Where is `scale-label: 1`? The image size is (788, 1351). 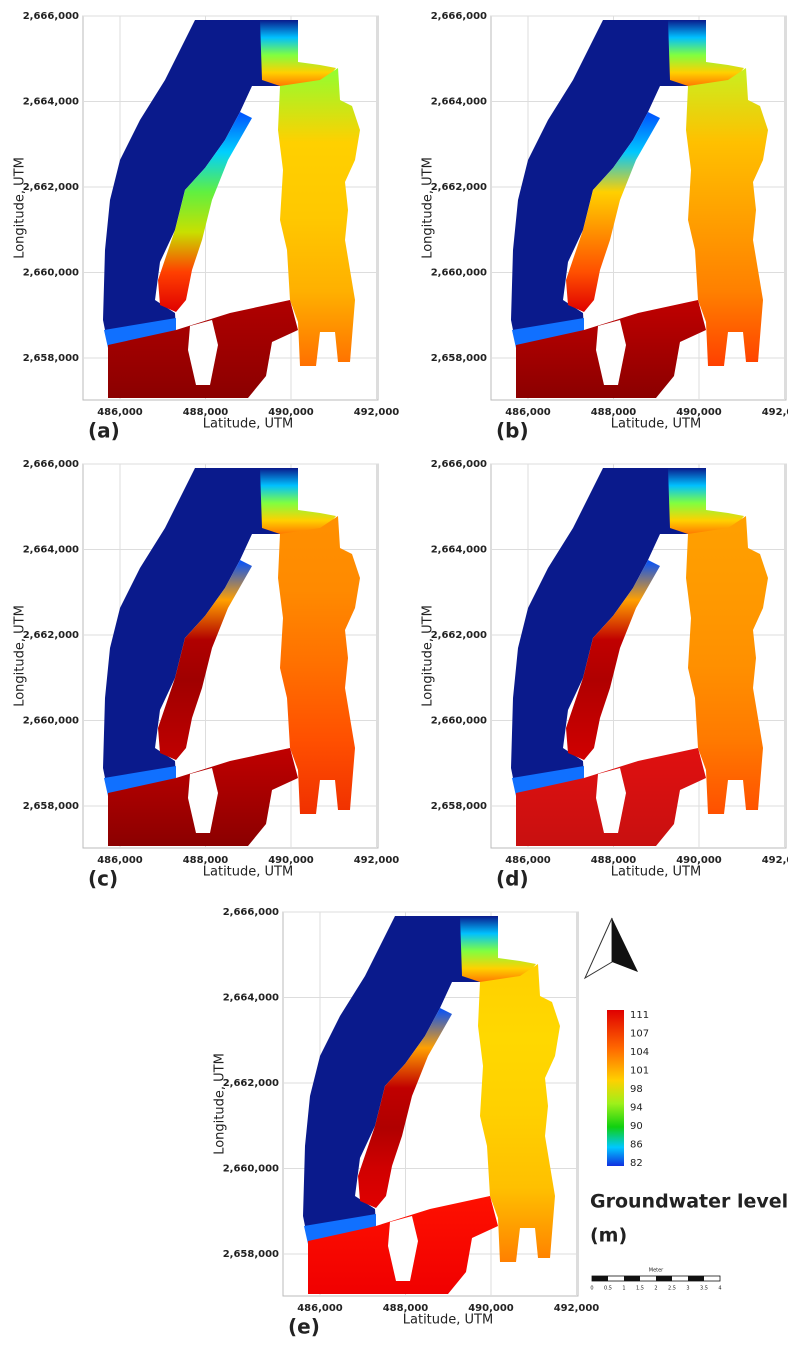
scale-label: 1 is located at coordinates (623, 1289).